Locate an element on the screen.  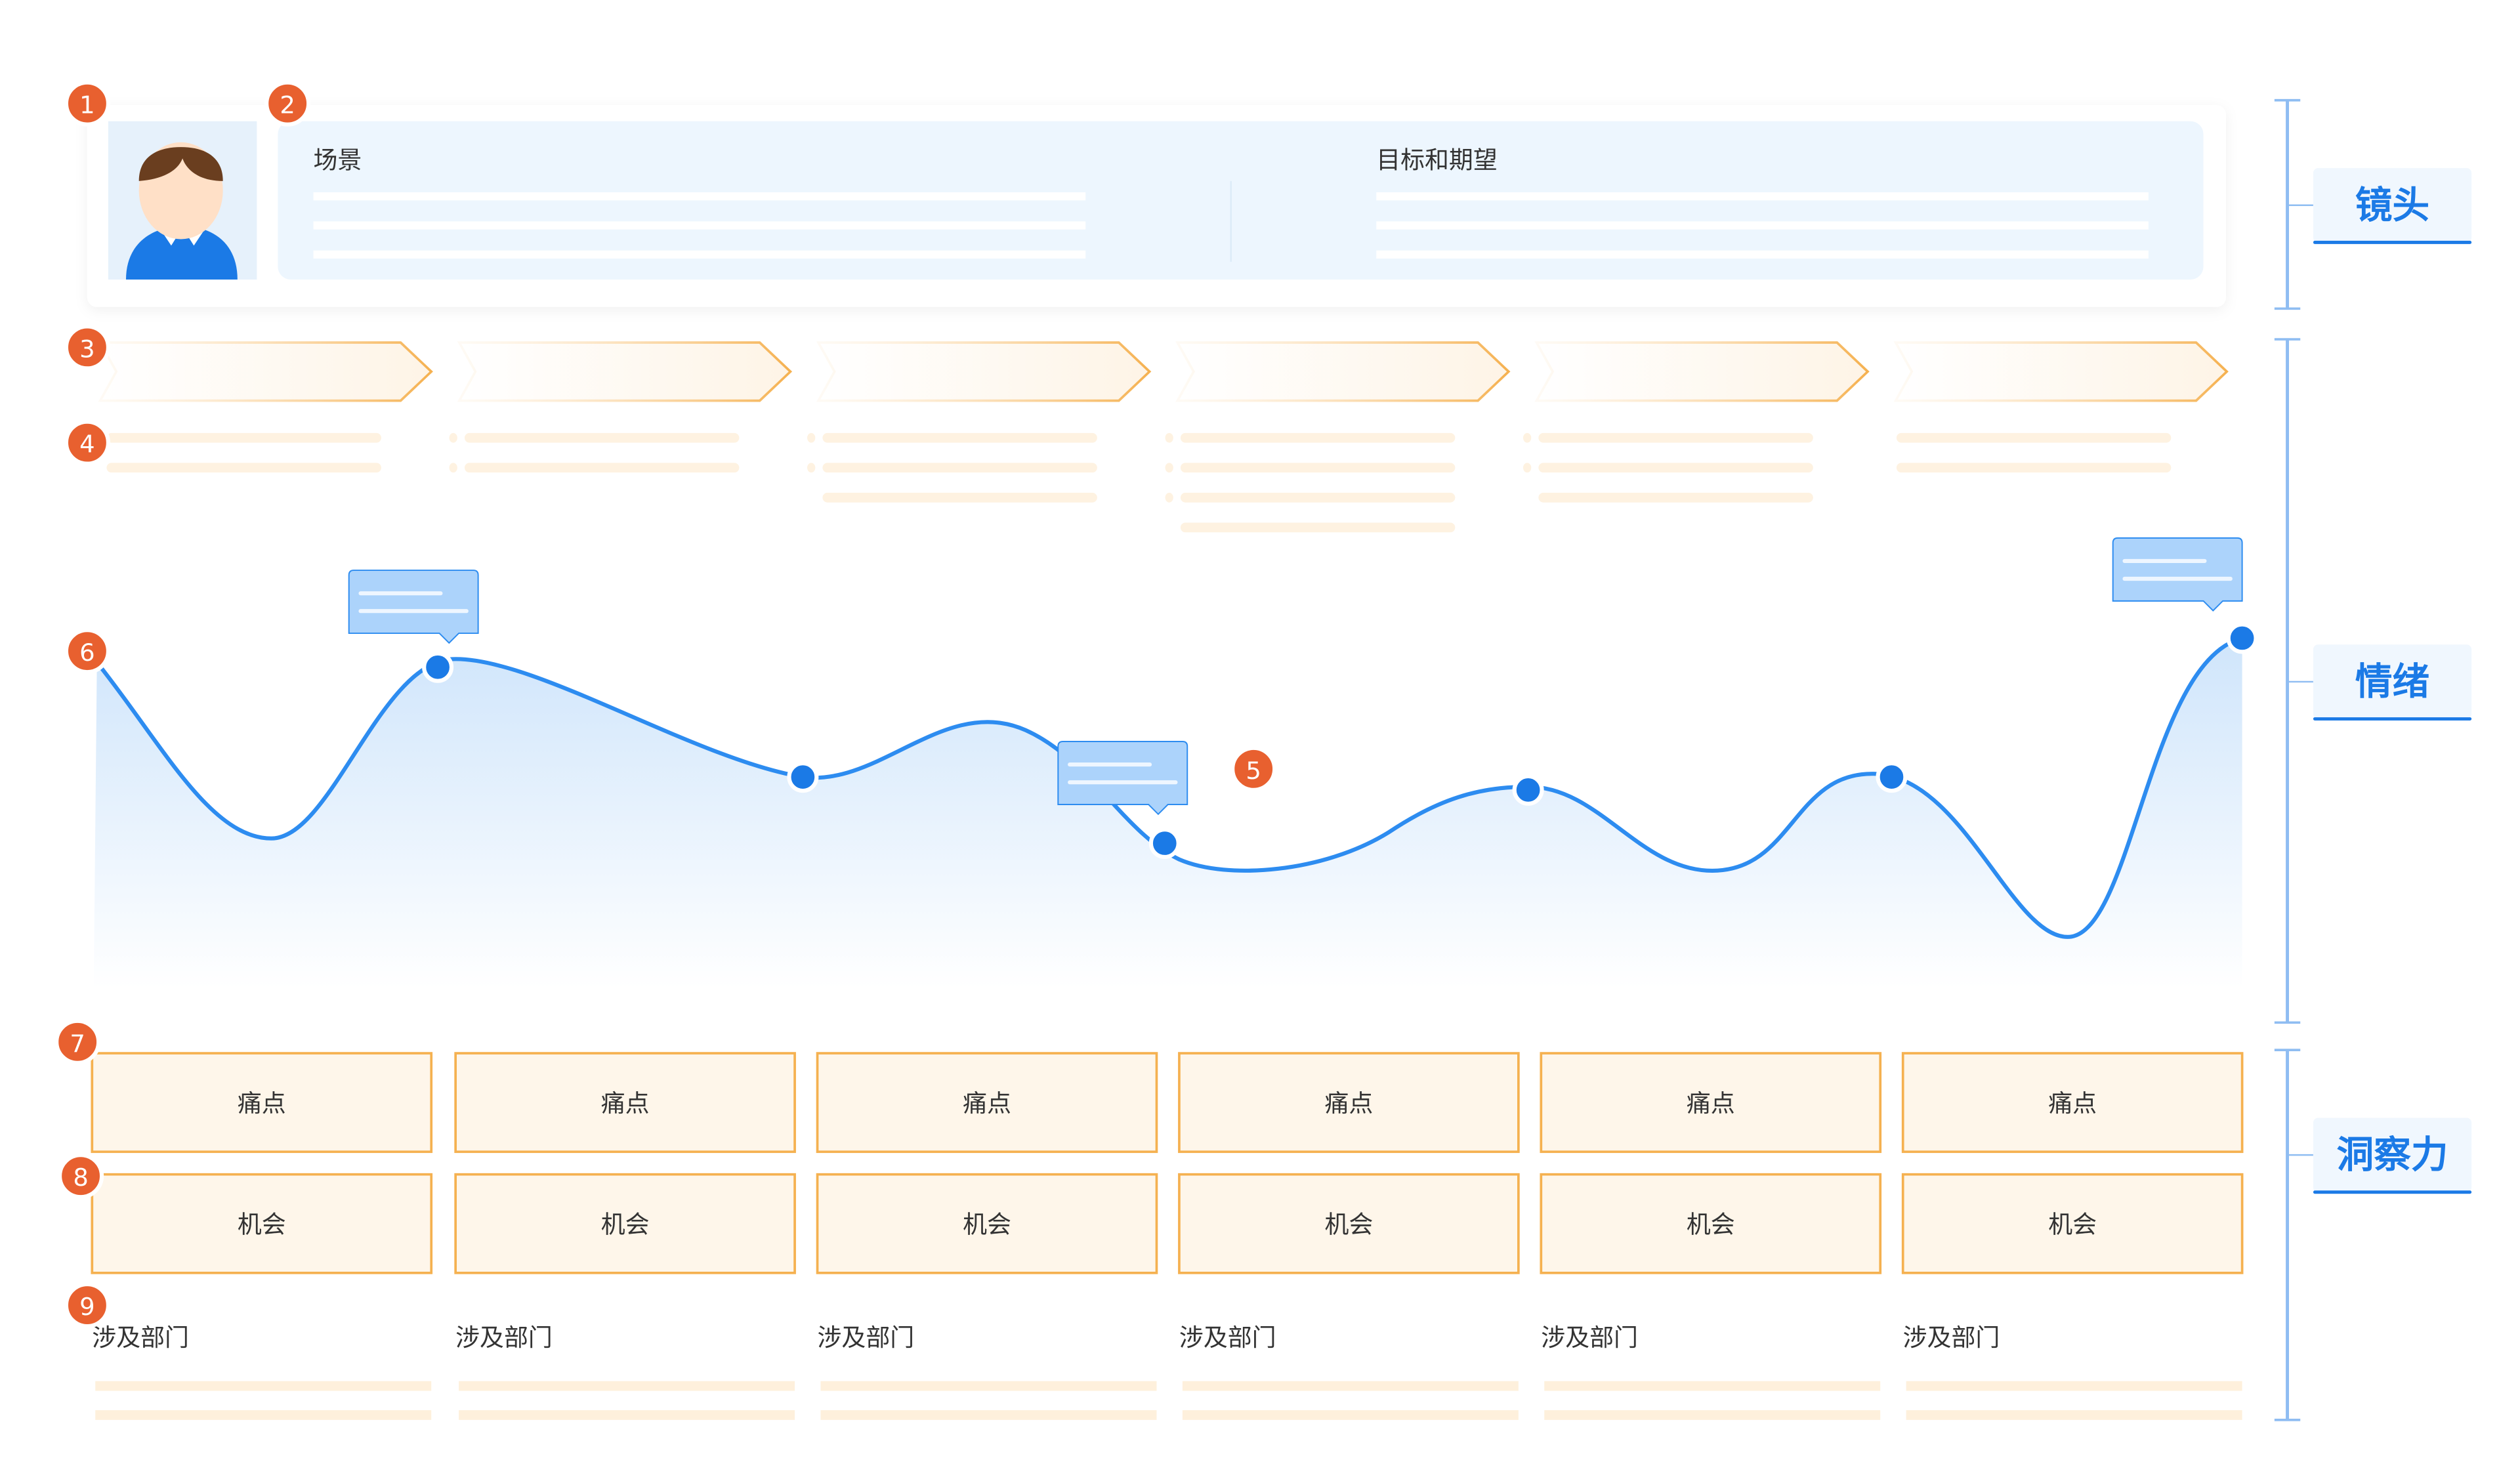
section-label: 情绪 is located at coordinates (2392, 682).